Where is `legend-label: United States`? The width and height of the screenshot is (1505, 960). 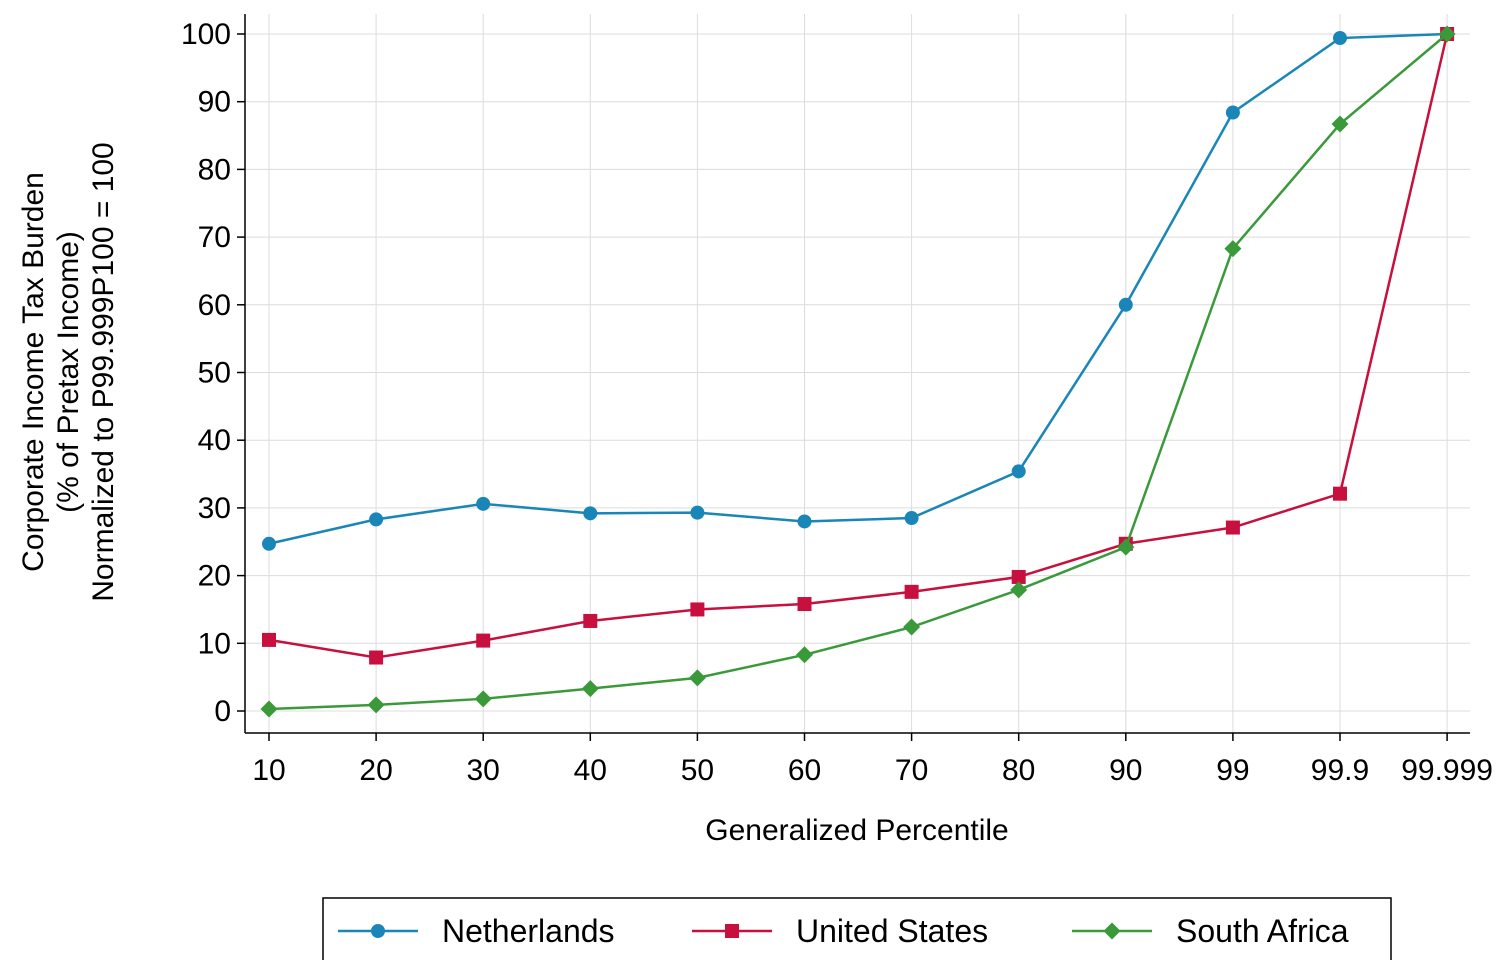 legend-label: United States is located at coordinates (892, 931).